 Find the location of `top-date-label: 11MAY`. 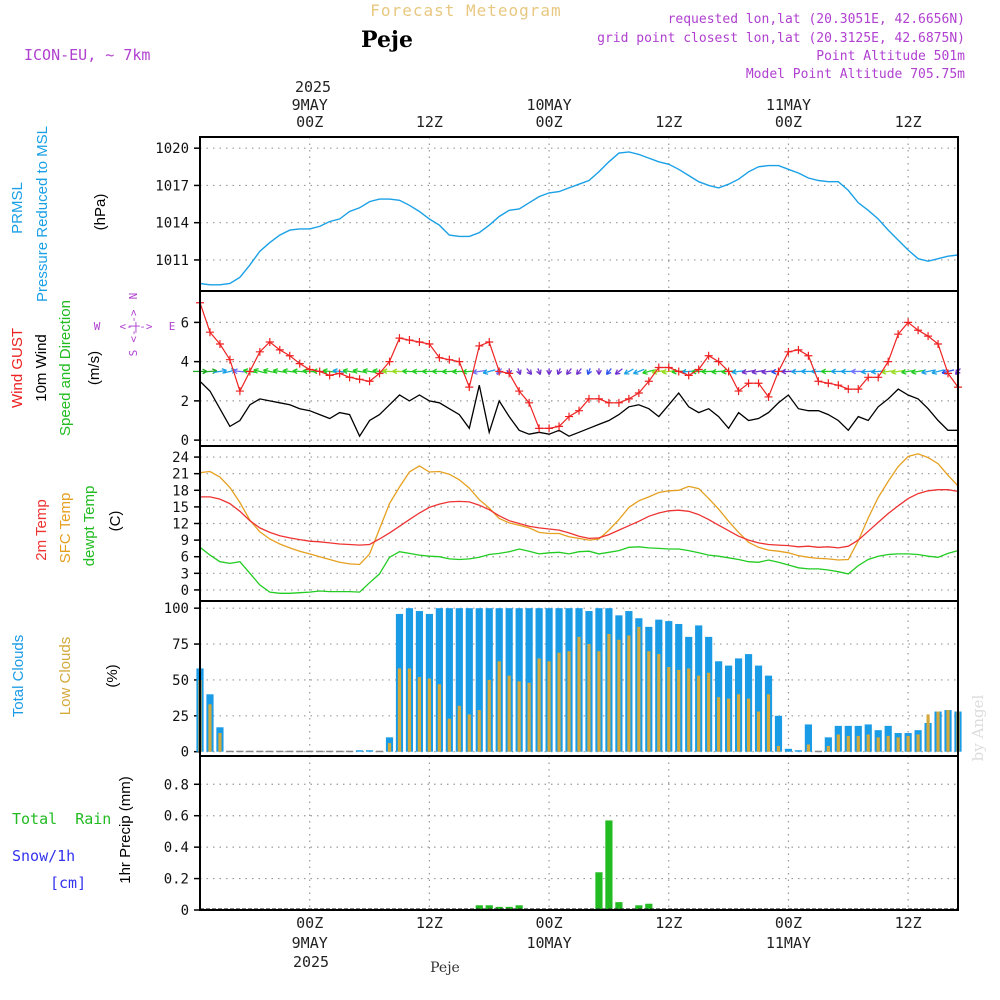

top-date-label: 11MAY is located at coordinates (788, 105).